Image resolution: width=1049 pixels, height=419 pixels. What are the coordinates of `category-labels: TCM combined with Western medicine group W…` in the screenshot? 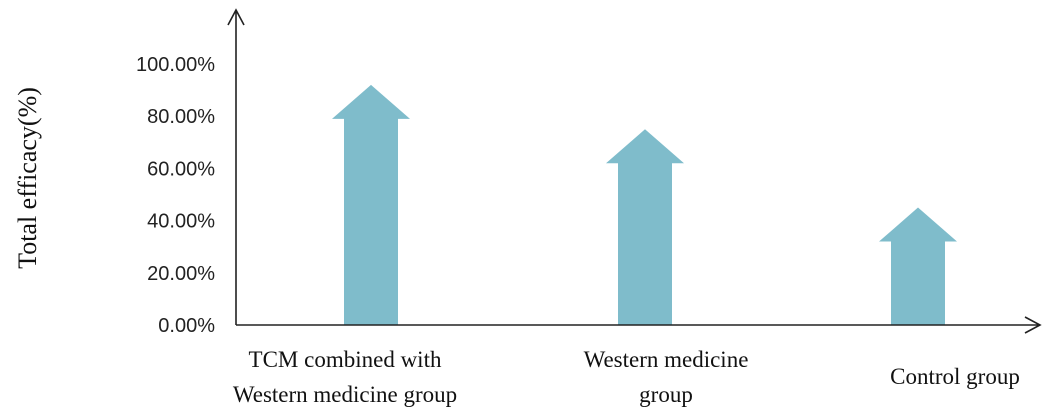 It's located at (626, 377).